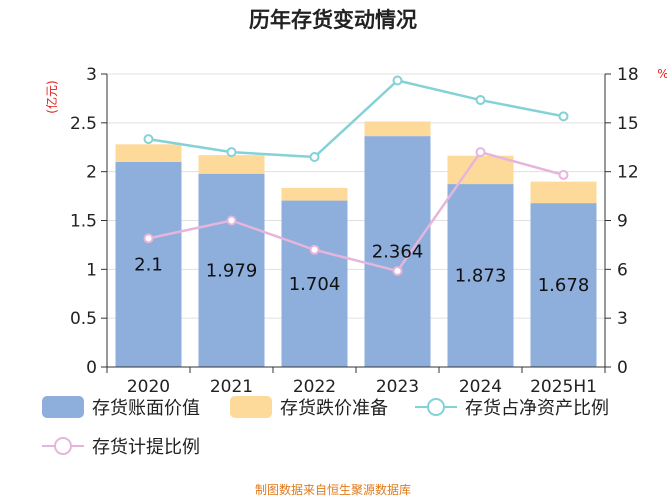 This screenshot has width=667, height=500. What do you see at coordinates (148, 387) in the screenshot?
I see `x-tick-label: 2020` at bounding box center [148, 387].